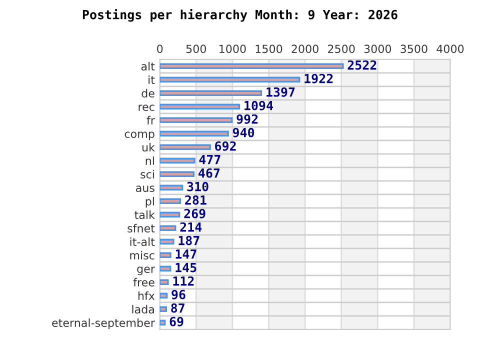 The image size is (480, 360). What do you see at coordinates (414, 49) in the screenshot?
I see `x-tick-label: 3500` at bounding box center [414, 49].